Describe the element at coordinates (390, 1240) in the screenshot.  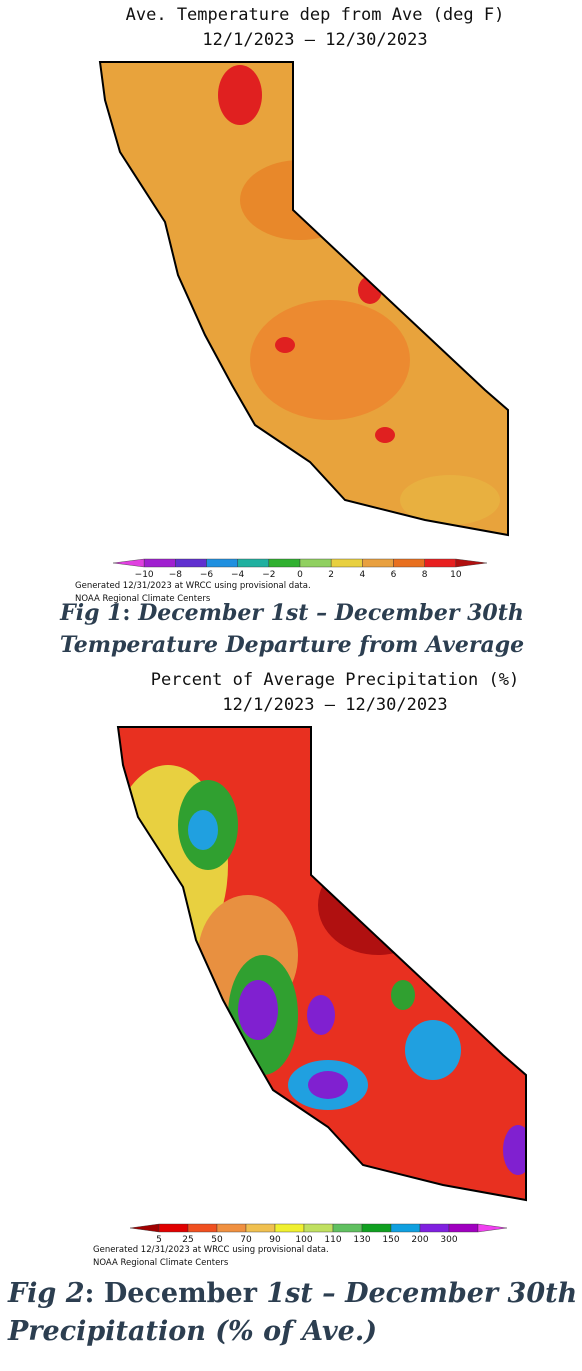
I see `legend-label: 150` at that location.